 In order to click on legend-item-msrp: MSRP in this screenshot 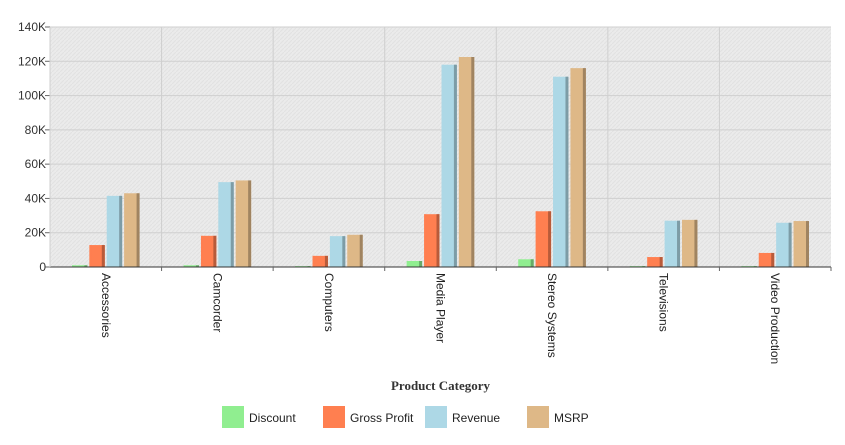, I will do `click(558, 417)`.